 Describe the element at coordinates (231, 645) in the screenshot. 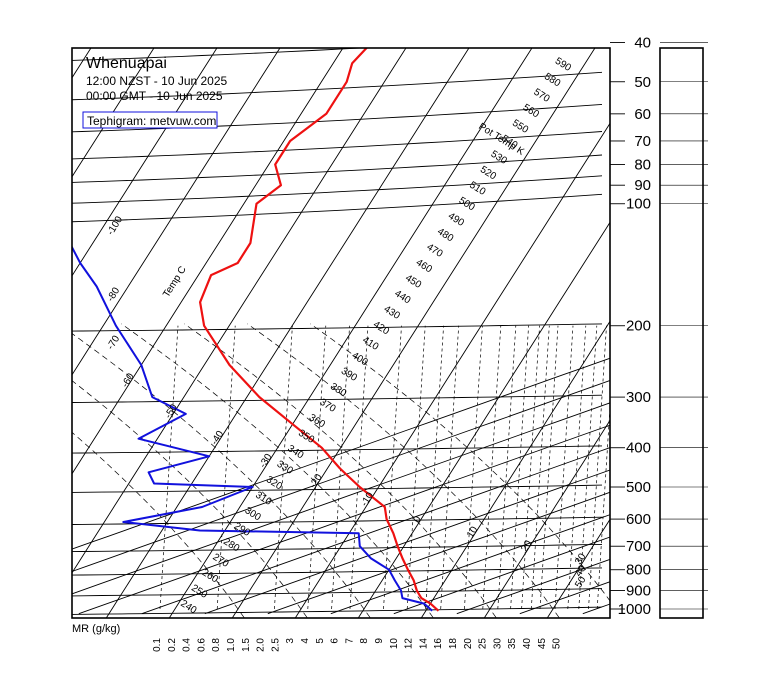

I see `mixing-ratio-label: 1.0` at that location.